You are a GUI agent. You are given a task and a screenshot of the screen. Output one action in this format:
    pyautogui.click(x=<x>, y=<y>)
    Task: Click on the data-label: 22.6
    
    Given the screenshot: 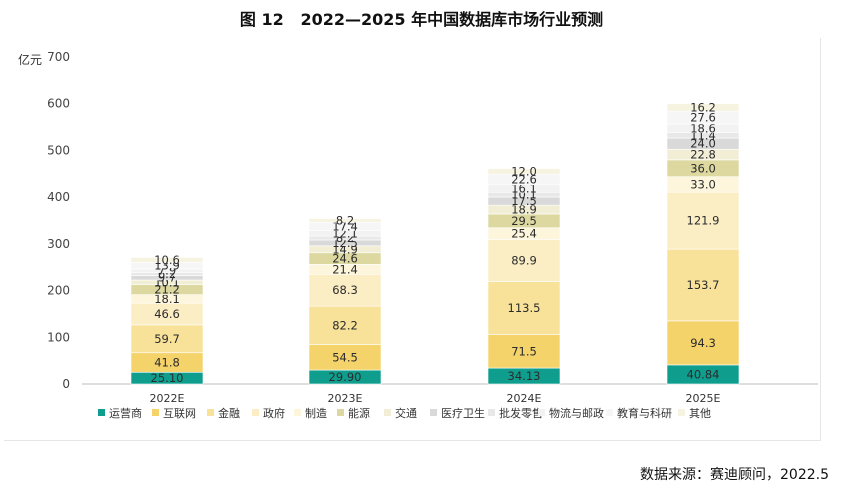 What is the action you would take?
    pyautogui.click(x=524, y=179)
    